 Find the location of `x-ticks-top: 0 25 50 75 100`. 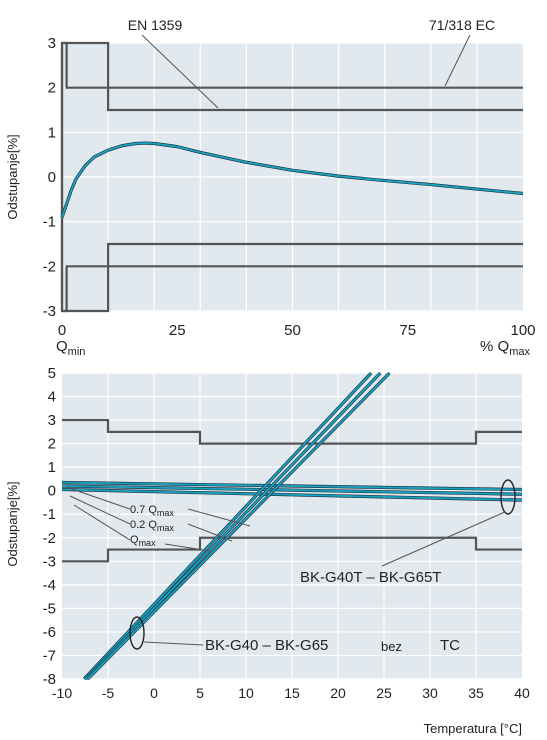

x-ticks-top: 0 25 50 75 100 is located at coordinates (297, 330).